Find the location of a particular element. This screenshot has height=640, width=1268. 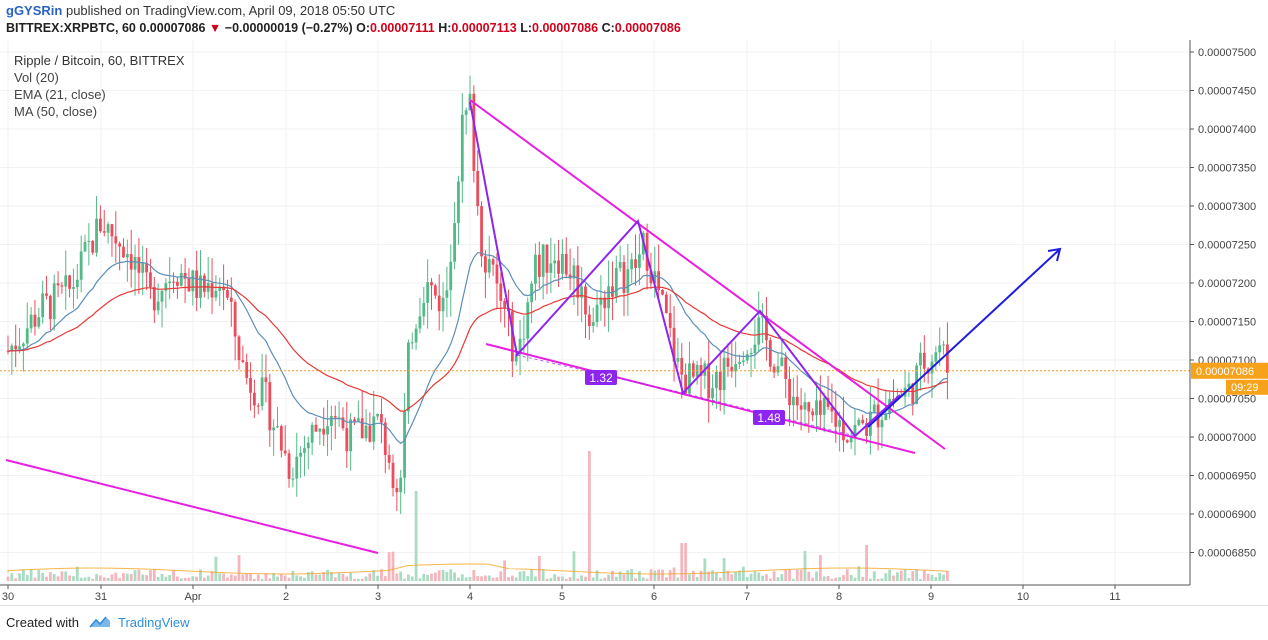

low-label: L: is located at coordinates (526, 28).